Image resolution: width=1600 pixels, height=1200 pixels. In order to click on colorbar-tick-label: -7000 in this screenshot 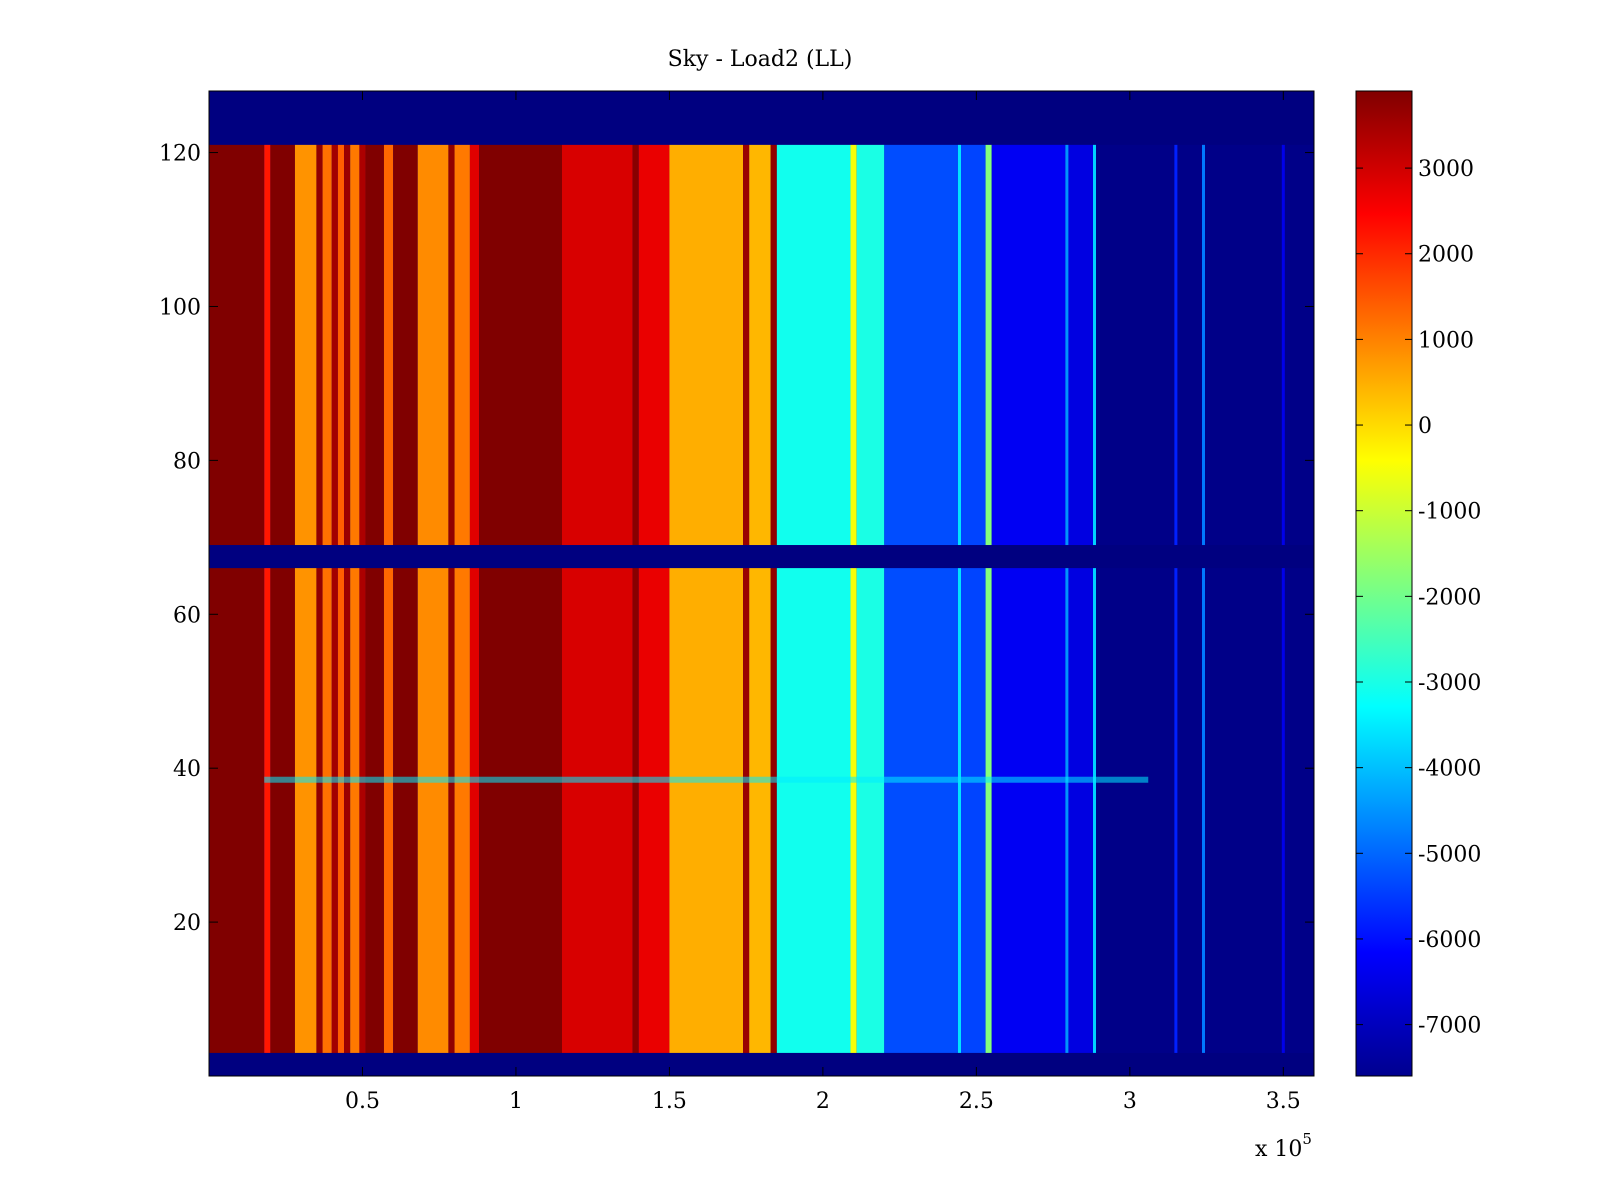, I will do `click(1449, 1026)`.